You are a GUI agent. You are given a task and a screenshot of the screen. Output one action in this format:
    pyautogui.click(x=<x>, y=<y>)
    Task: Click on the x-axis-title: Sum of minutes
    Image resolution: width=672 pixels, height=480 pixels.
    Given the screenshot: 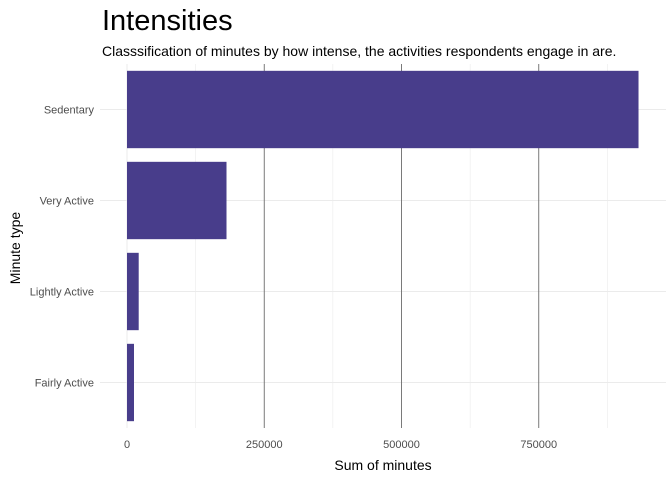 What is the action you would take?
    pyautogui.click(x=382, y=465)
    